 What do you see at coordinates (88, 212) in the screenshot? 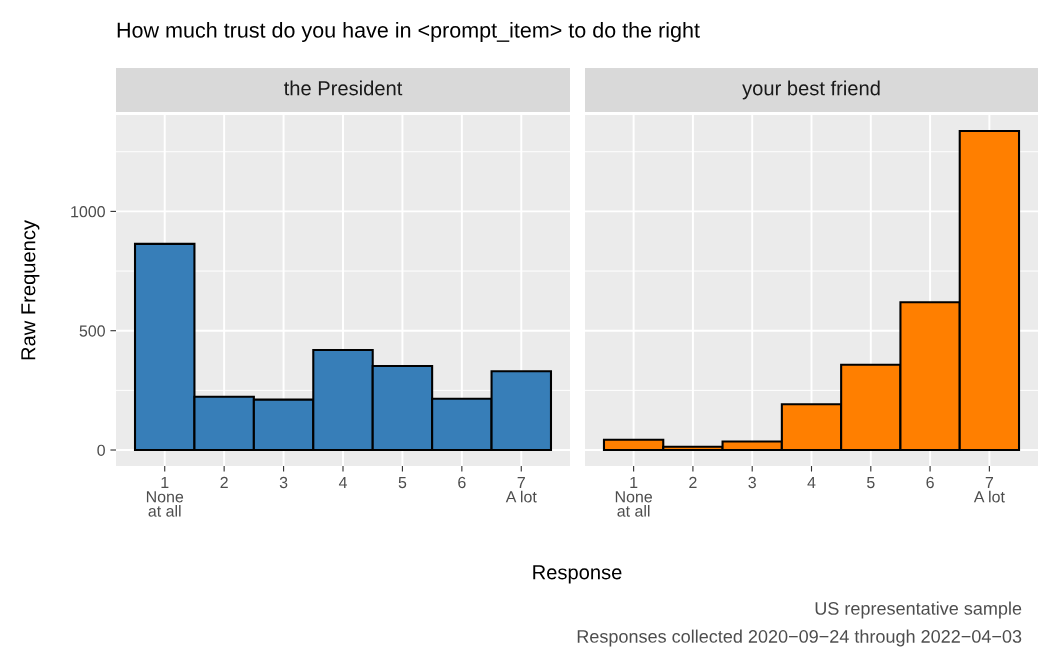
I see `y-tick-label: 1000` at bounding box center [88, 212].